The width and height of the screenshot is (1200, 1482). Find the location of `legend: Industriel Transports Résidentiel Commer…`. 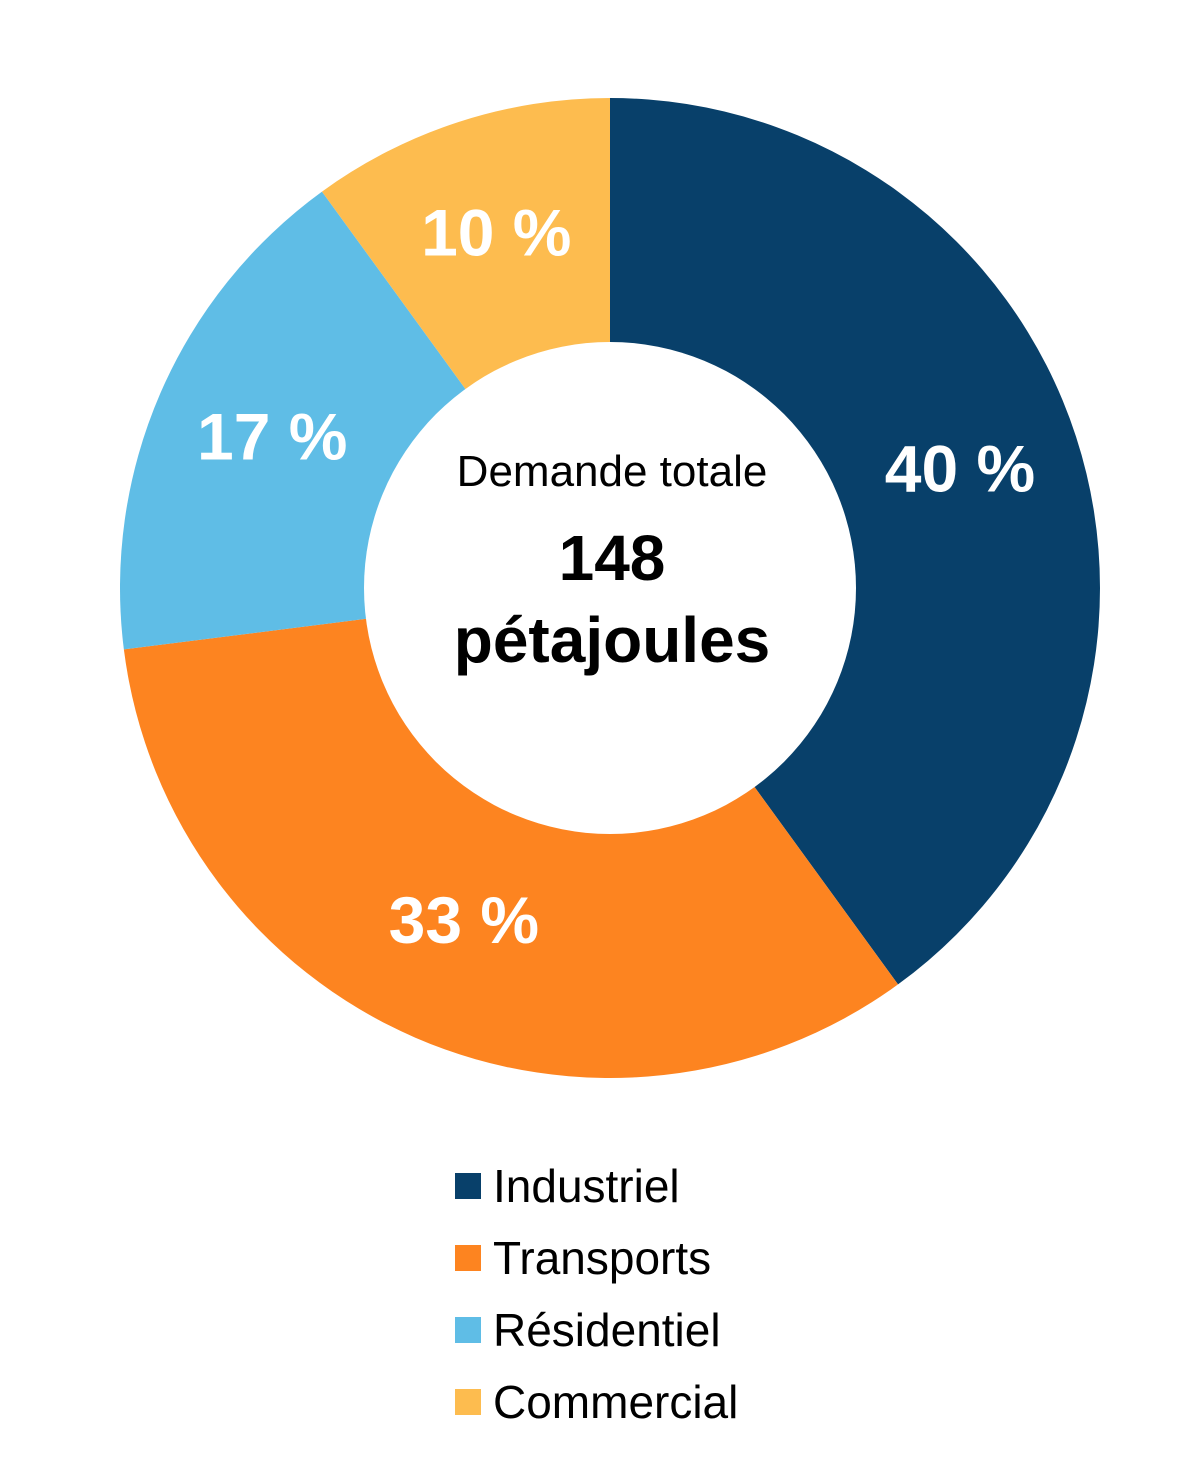

legend: Industriel Transports Résidentiel Commer… is located at coordinates (665, 1299).